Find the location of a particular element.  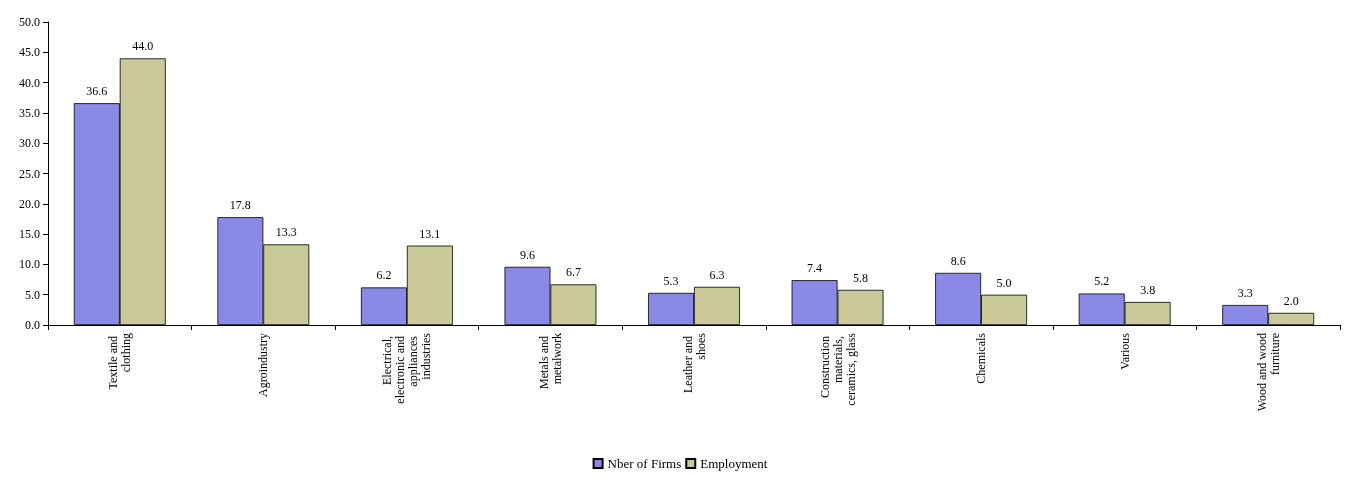

data-label: 13.3 is located at coordinates (286, 232).